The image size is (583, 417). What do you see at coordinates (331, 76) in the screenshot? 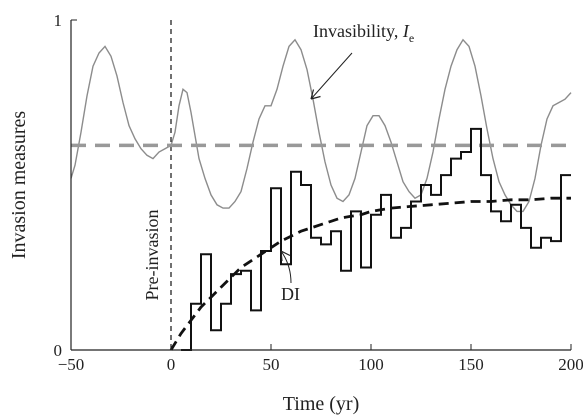
I see `invasibility-arrow-line` at bounding box center [331, 76].